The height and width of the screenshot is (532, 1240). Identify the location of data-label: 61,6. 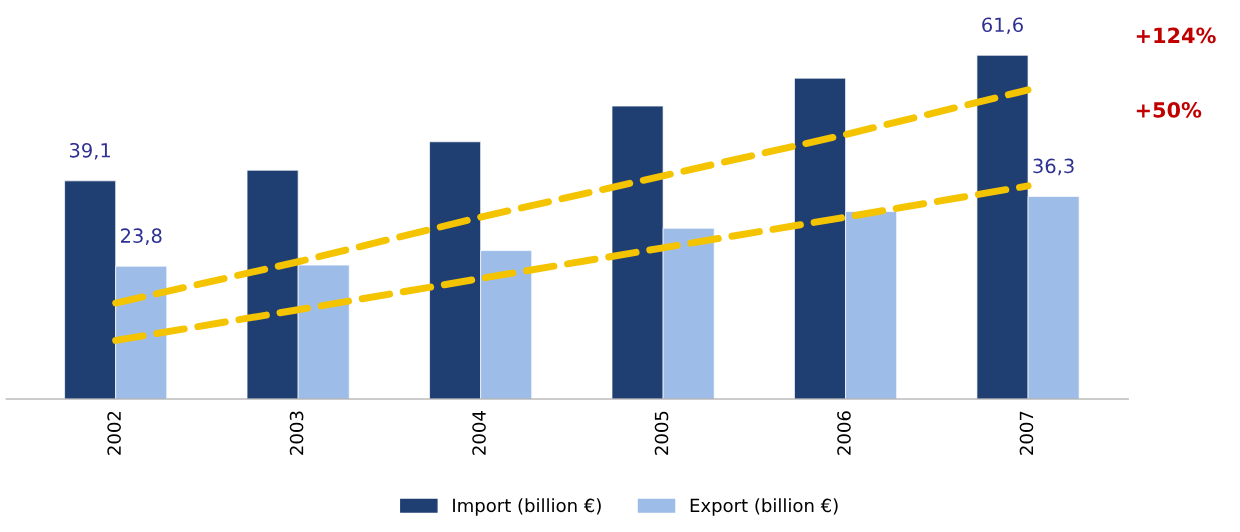
(1002, 26).